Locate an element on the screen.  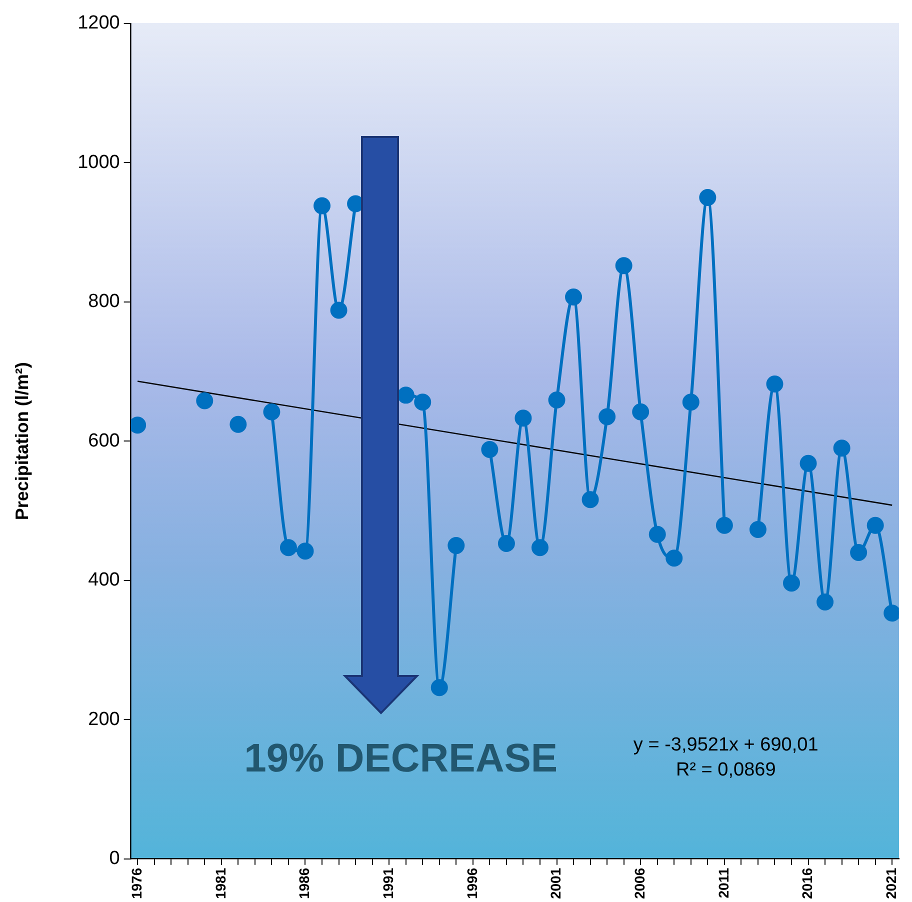
x-tick-label: 2001 is located at coordinates (556, 884).